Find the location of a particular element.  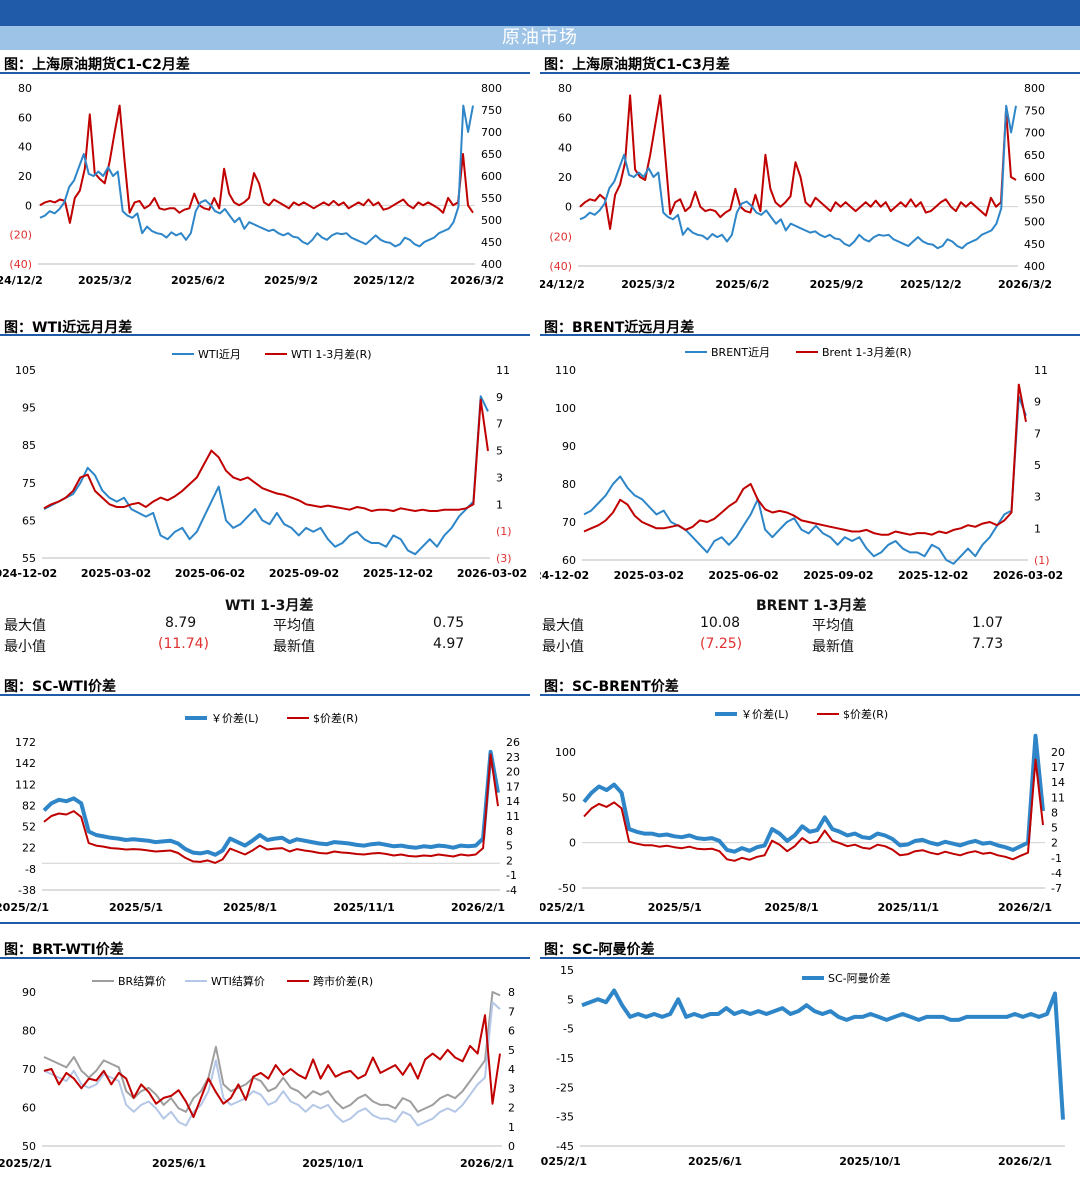

y2-tick-label: 23 is located at coordinates (513, 757).